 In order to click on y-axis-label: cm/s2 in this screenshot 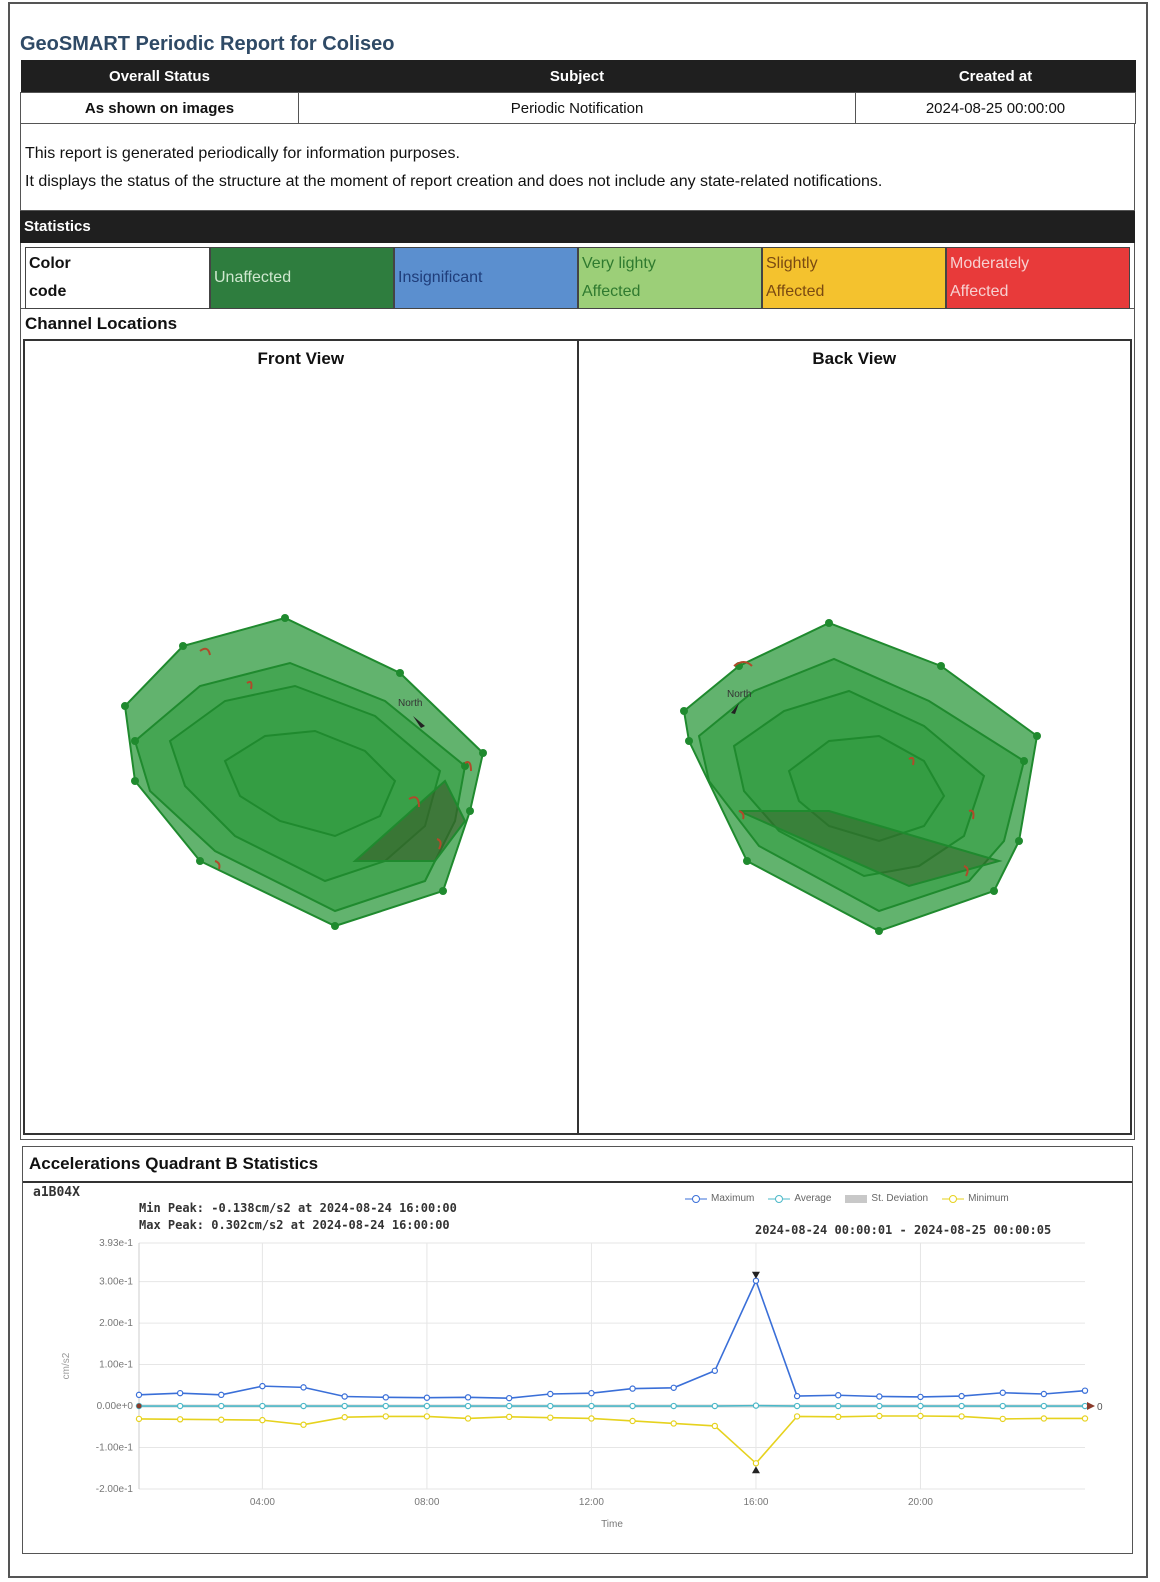, I will do `click(66, 1365)`.